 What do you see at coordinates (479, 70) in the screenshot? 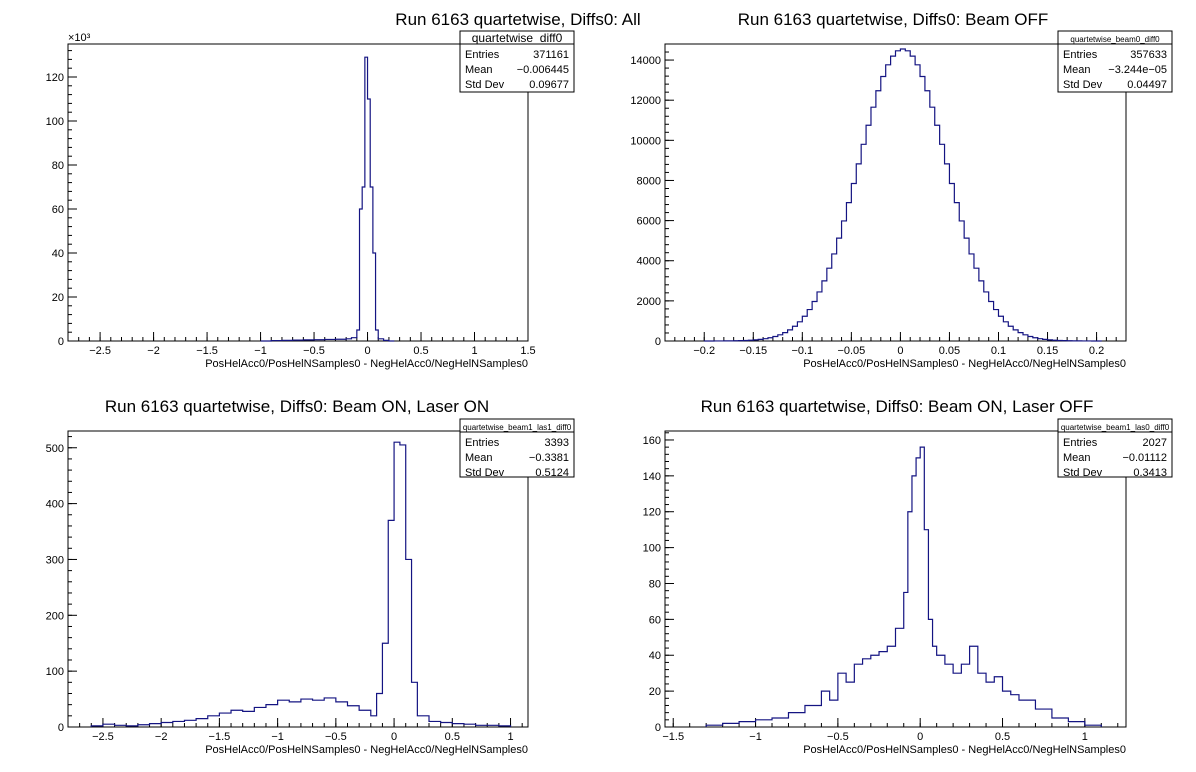
I see `stats-label: Mean` at bounding box center [479, 70].